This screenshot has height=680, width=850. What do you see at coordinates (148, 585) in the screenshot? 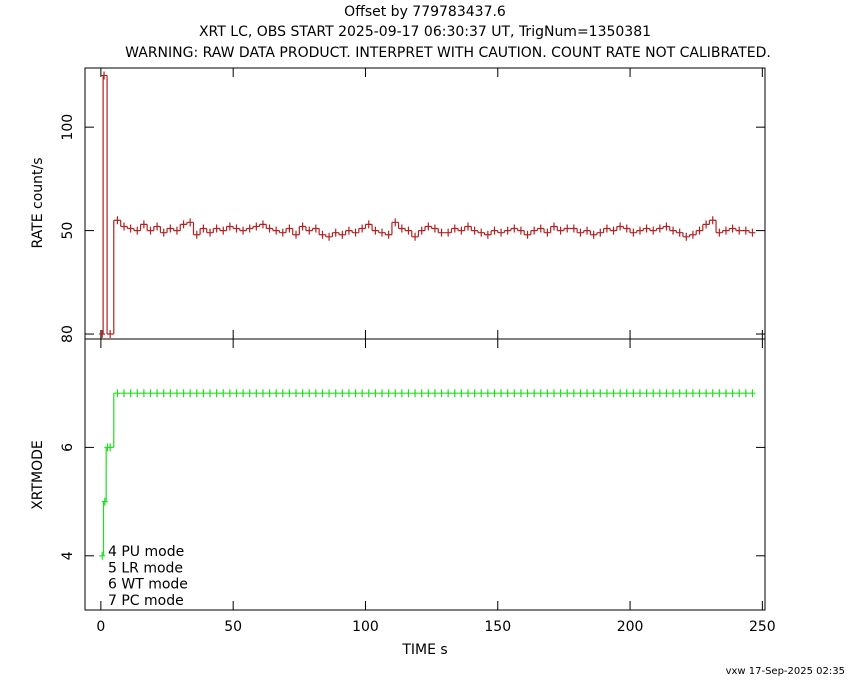
I see `legend-text: 6 WT mode` at bounding box center [148, 585].